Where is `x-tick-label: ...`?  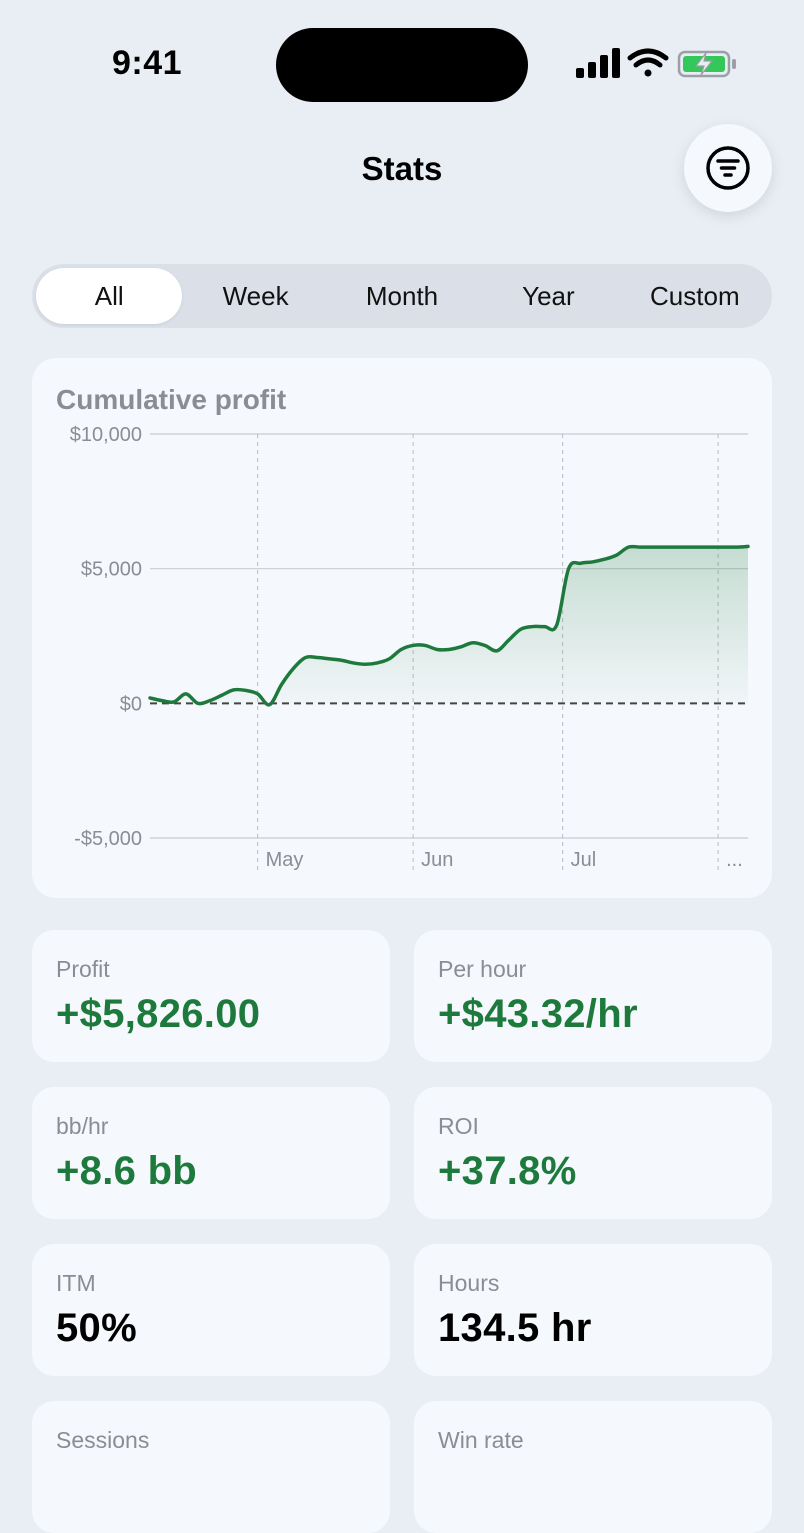 x-tick-label: ... is located at coordinates (734, 860).